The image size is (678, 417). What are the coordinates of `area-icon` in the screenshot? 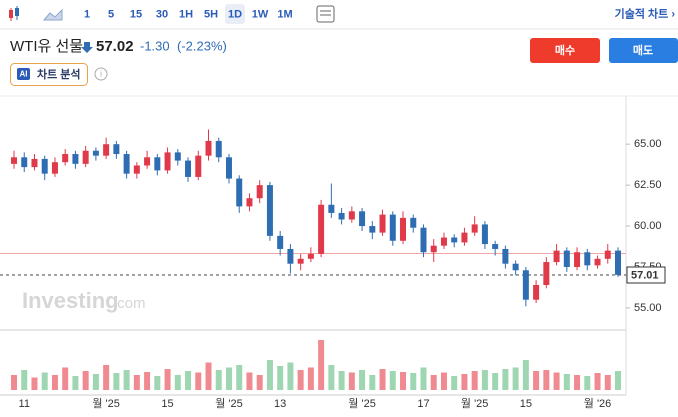 It's located at (52, 14).